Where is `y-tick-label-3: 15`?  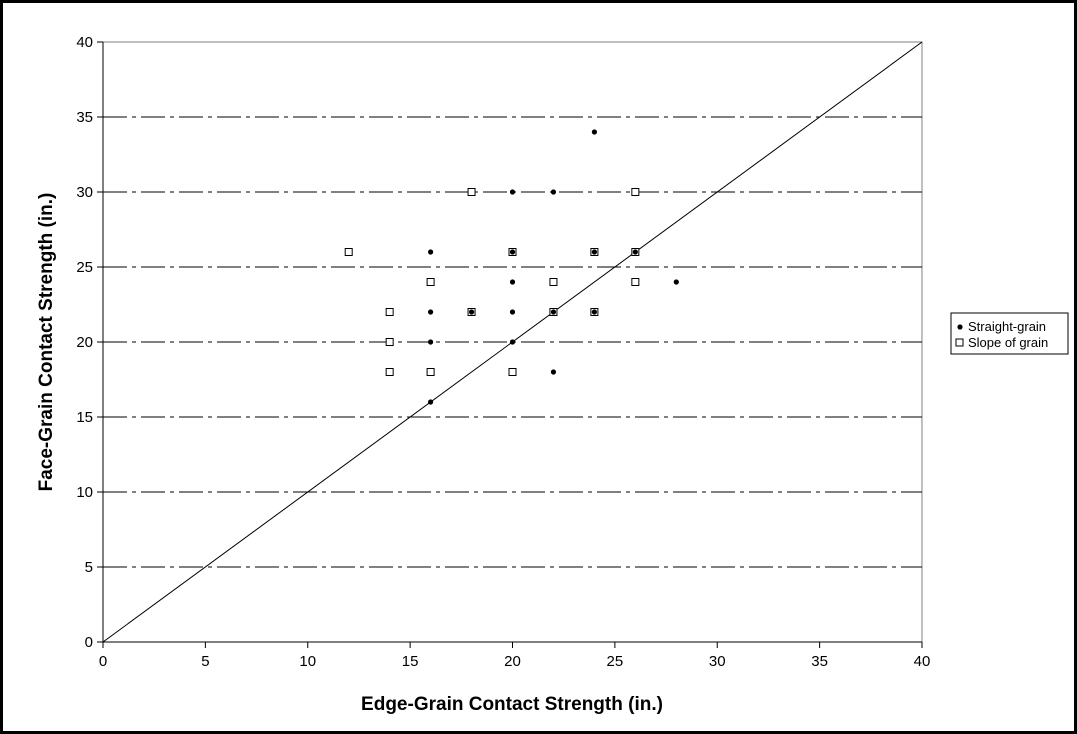 y-tick-label-3: 15 is located at coordinates (84, 417).